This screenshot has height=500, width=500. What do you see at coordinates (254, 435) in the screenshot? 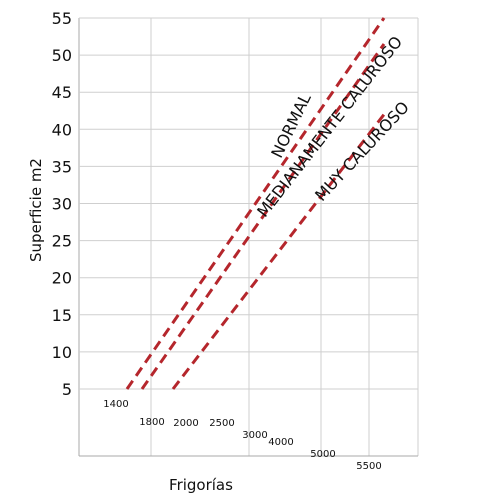
I see `x-tick-label: 3000` at bounding box center [254, 435].